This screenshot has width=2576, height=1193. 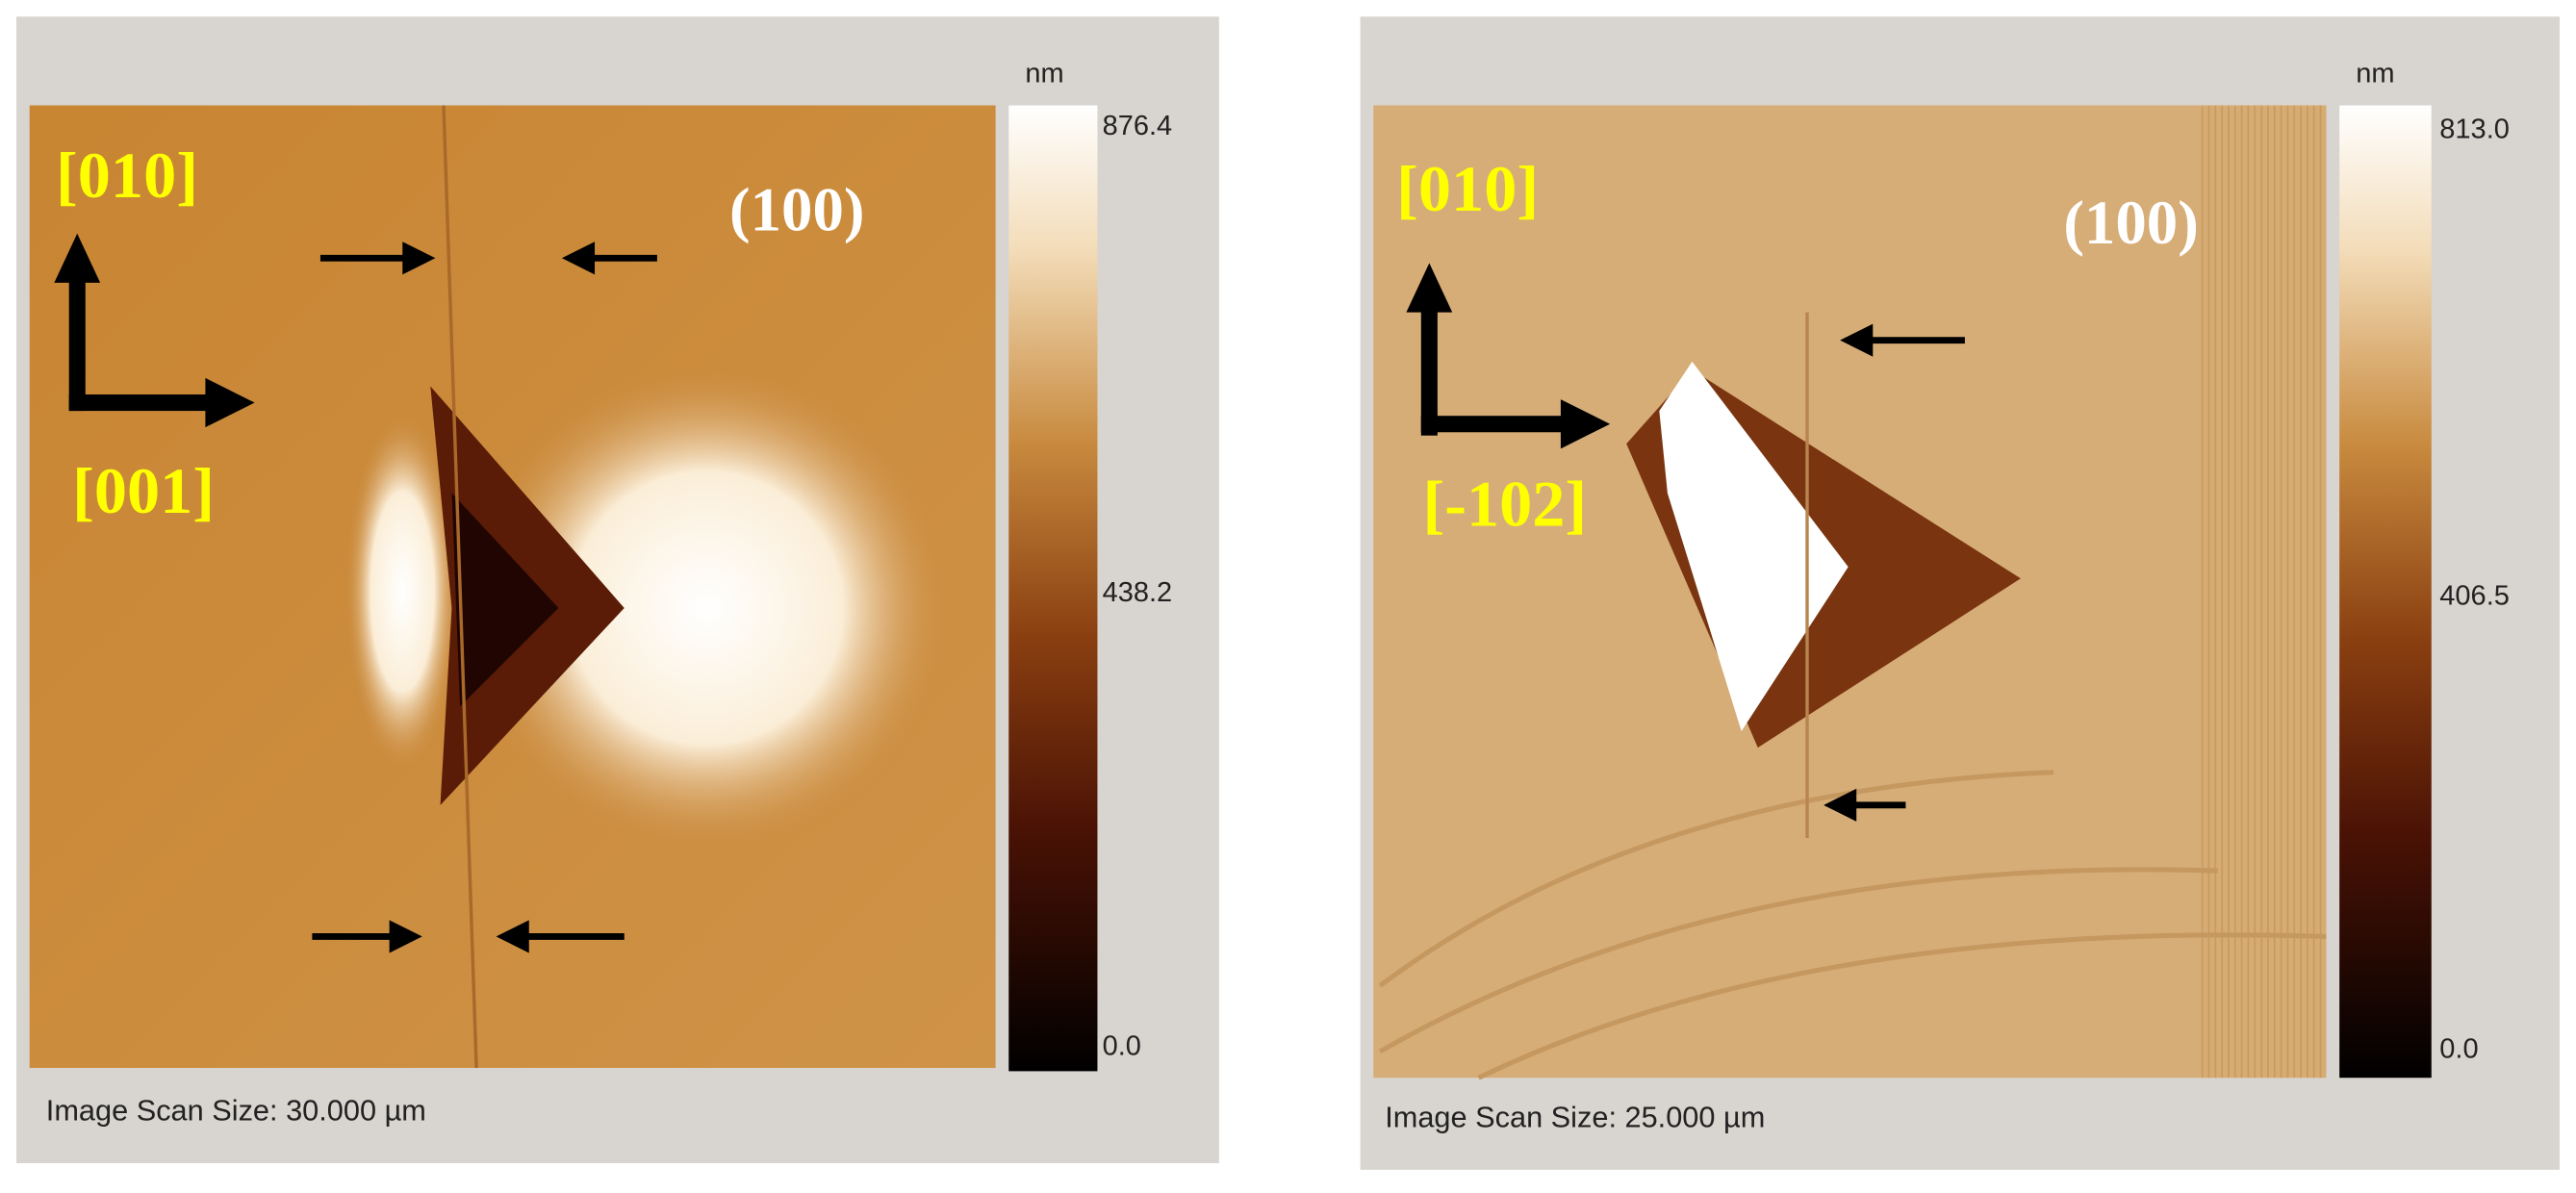 What do you see at coordinates (2264, 592) in the screenshot?
I see `scan-lines` at bounding box center [2264, 592].